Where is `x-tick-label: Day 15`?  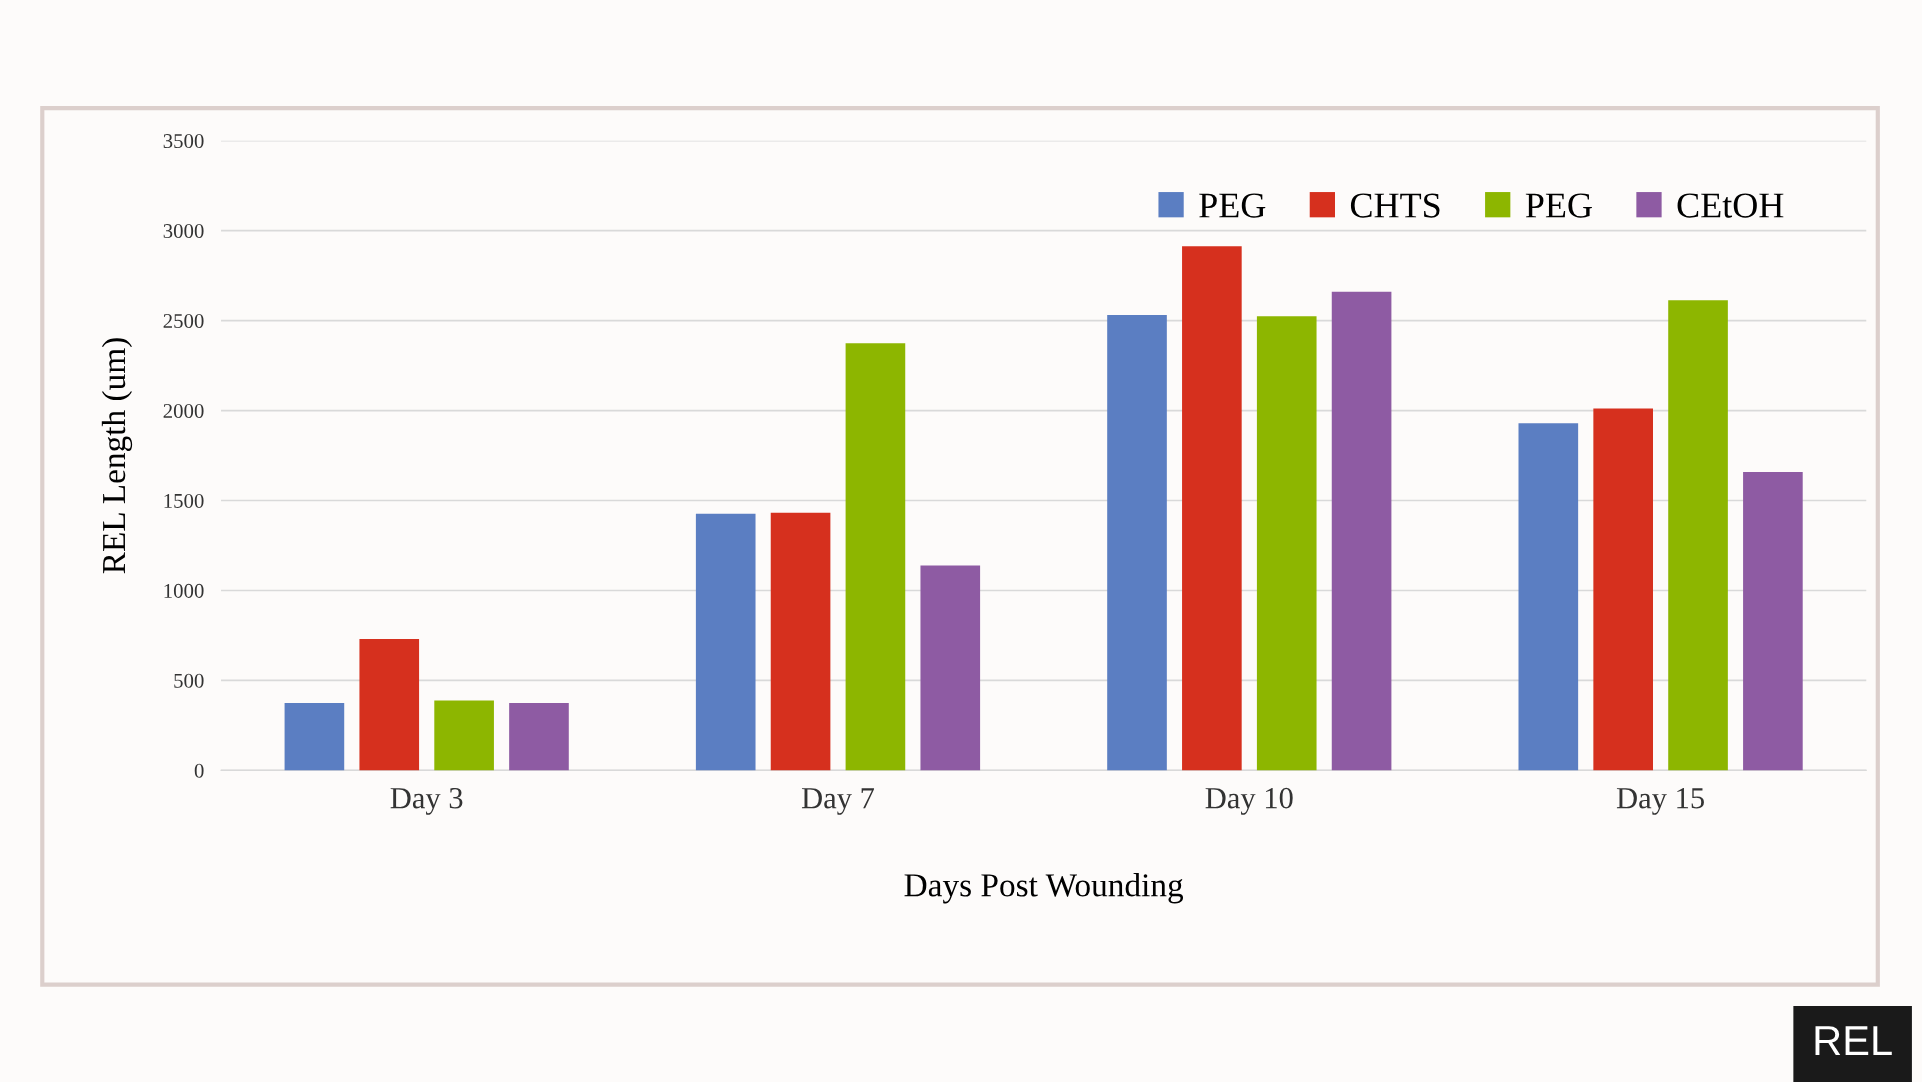
x-tick-label: Day 15 is located at coordinates (1660, 801).